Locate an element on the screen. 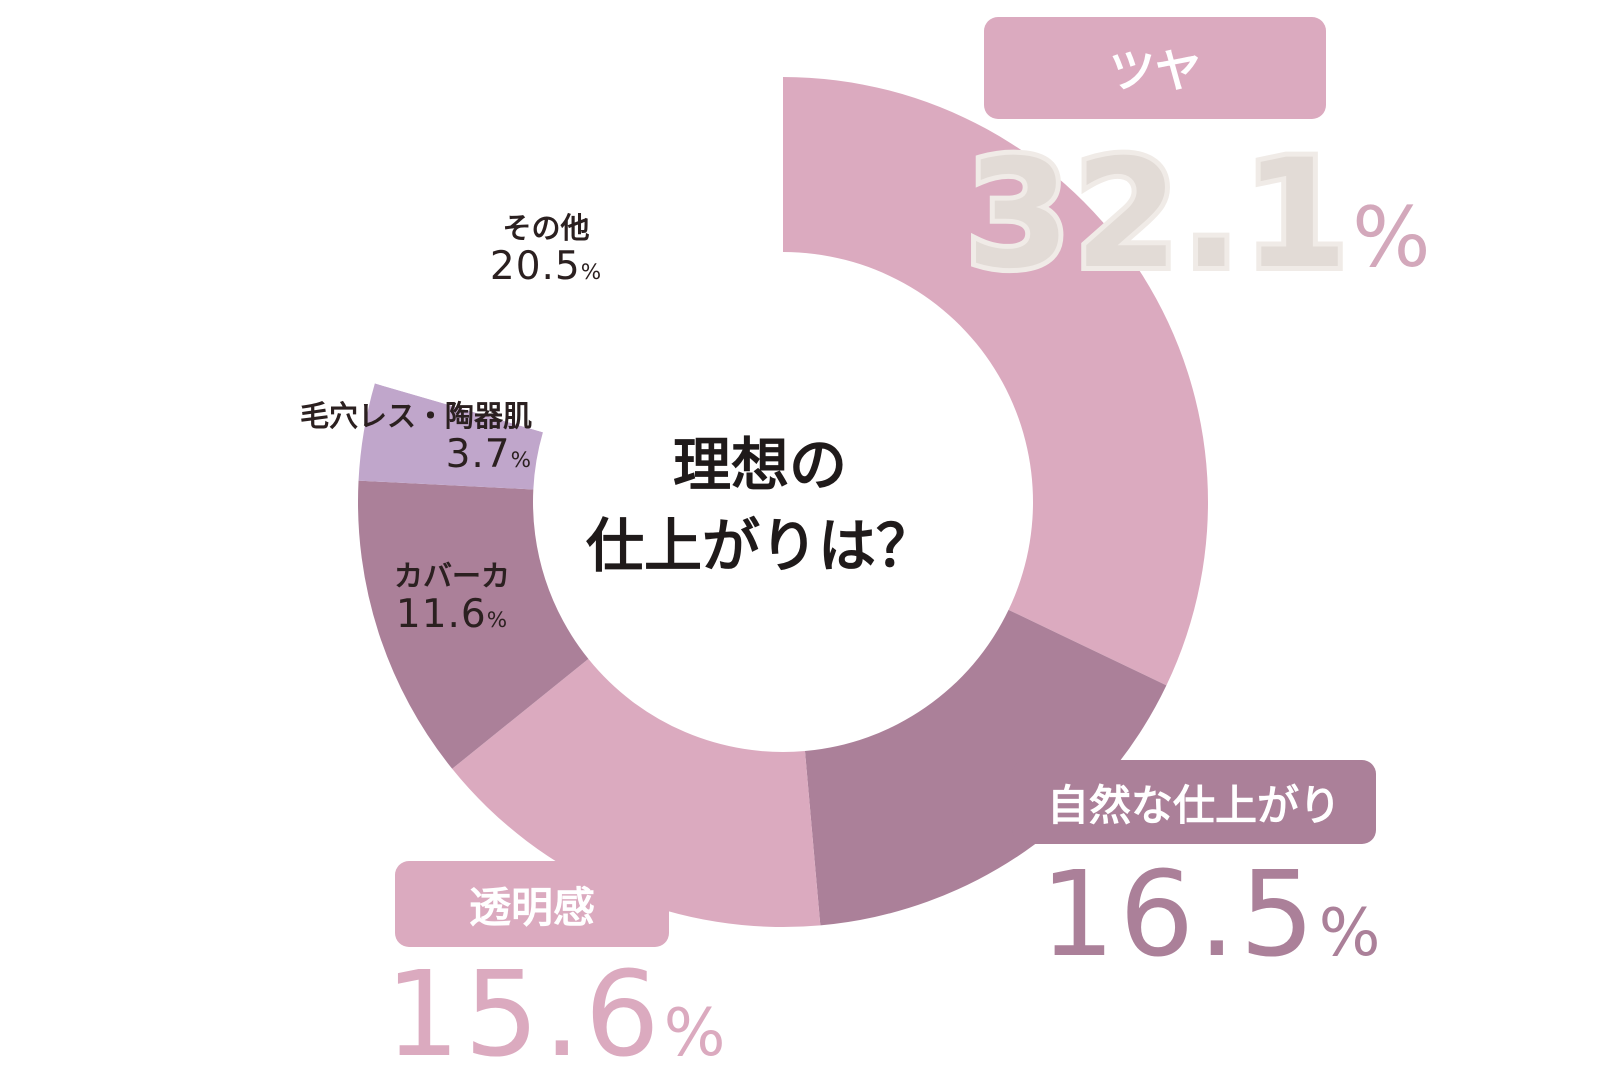 This screenshot has height=1083, width=1600. slice-other is located at coordinates (578, 255).